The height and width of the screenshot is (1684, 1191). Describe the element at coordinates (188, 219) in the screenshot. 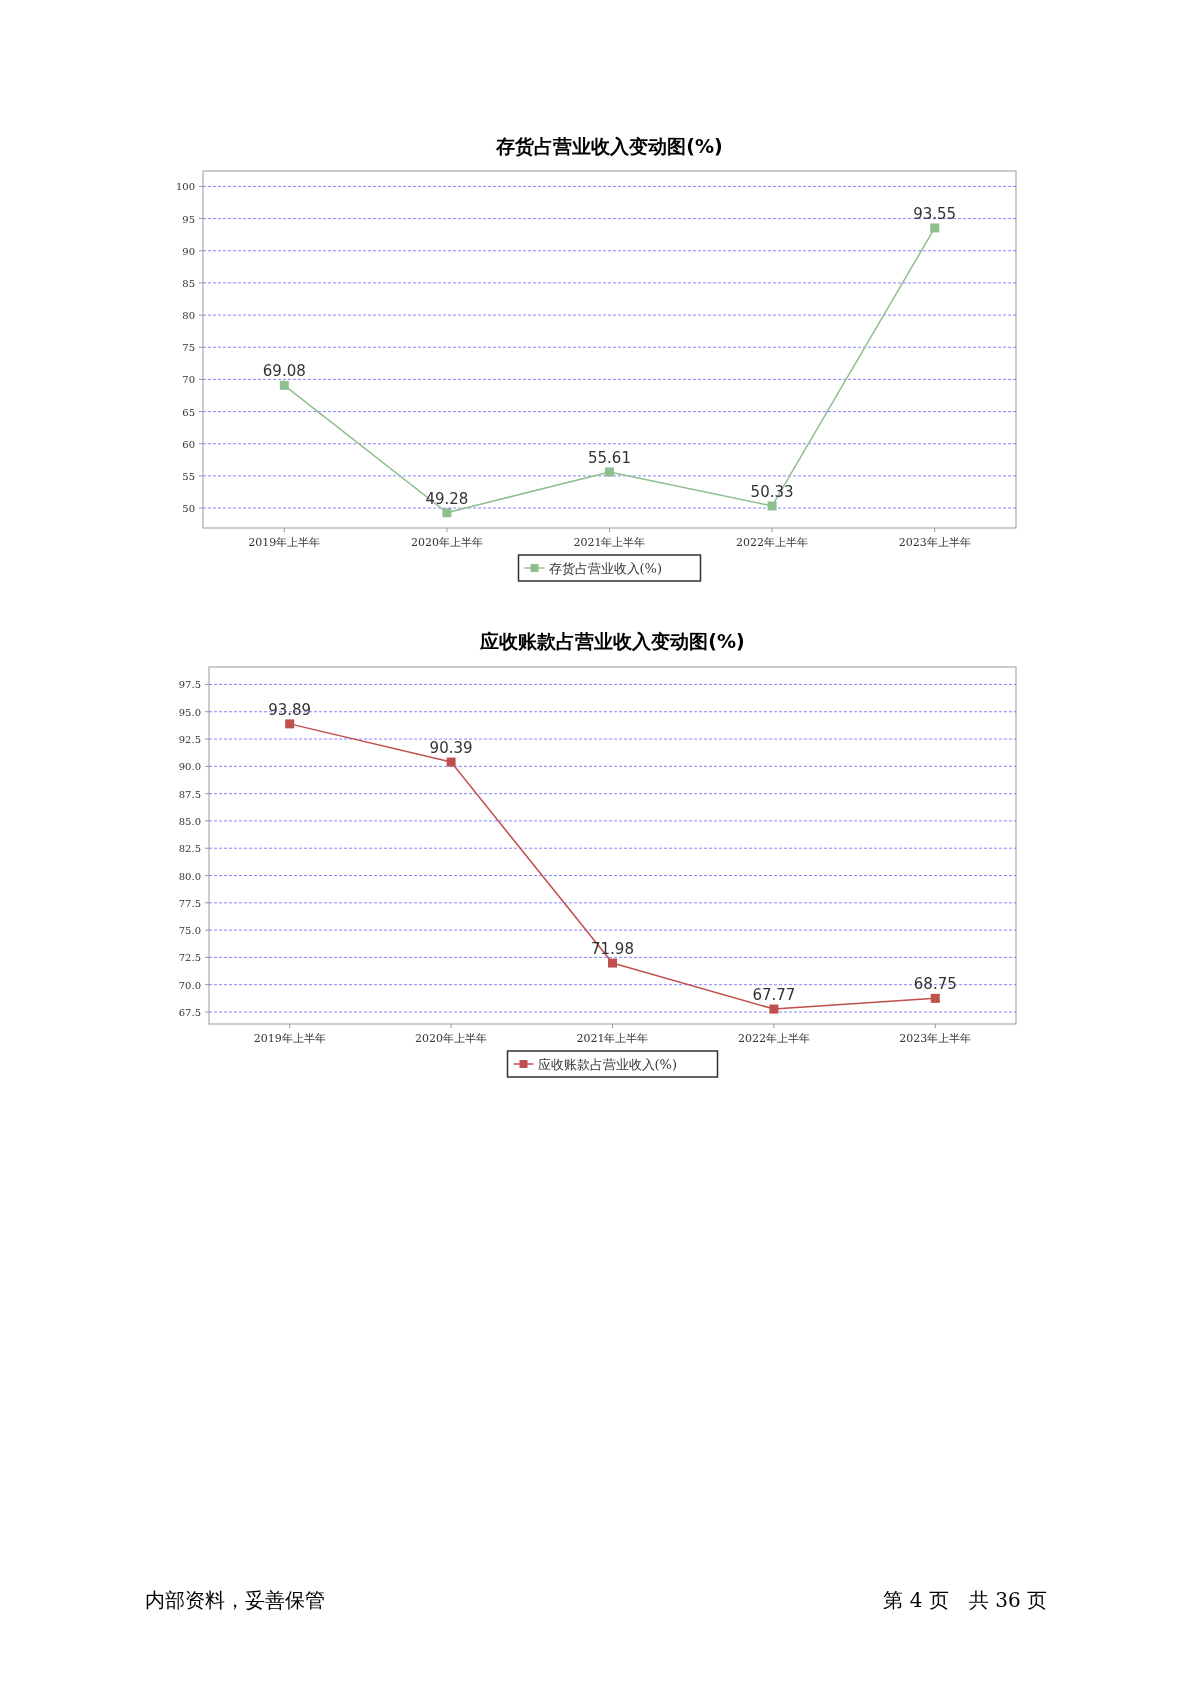

I see `y-tick-label: 95` at that location.